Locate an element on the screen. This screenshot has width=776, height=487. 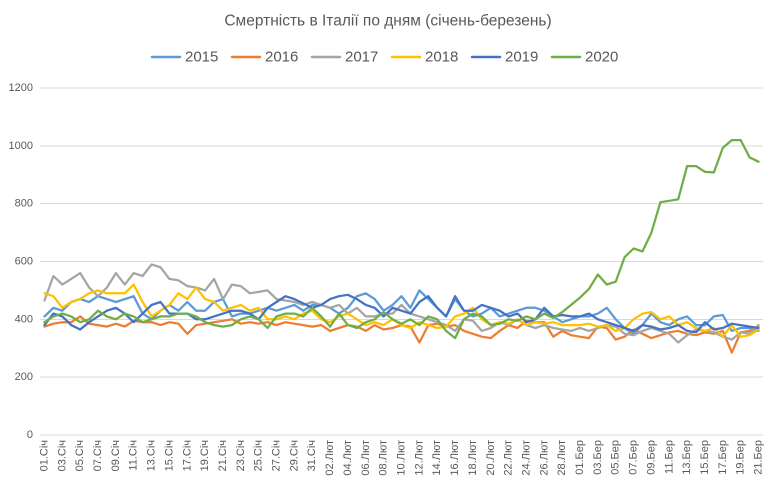
legend-label: 2016 is located at coordinates (281, 57).